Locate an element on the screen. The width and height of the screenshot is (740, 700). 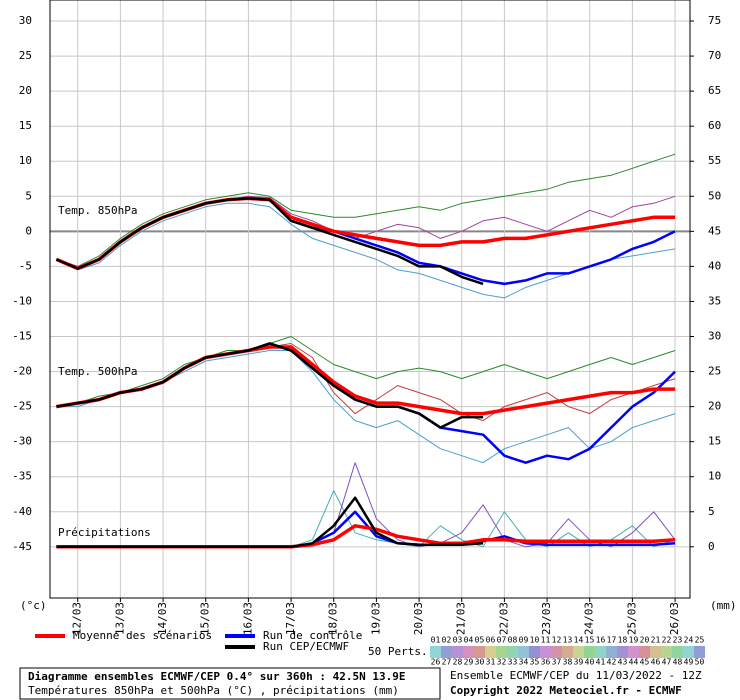
member-label: 39 is located at coordinates (579, 662).